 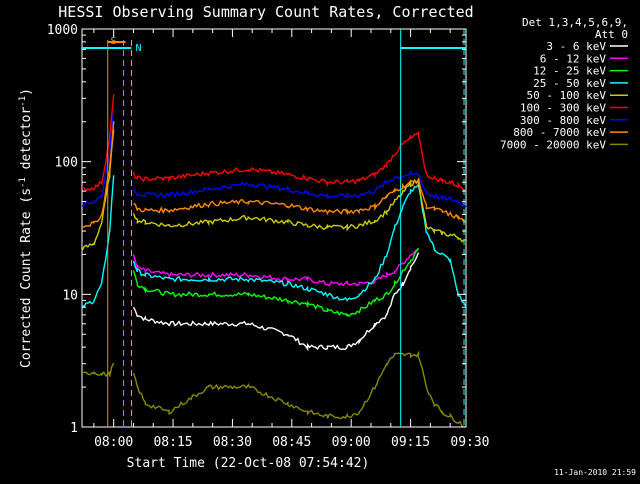 I want to click on legend-label-7: 800 - 7000 keV, so click(x=559, y=132).